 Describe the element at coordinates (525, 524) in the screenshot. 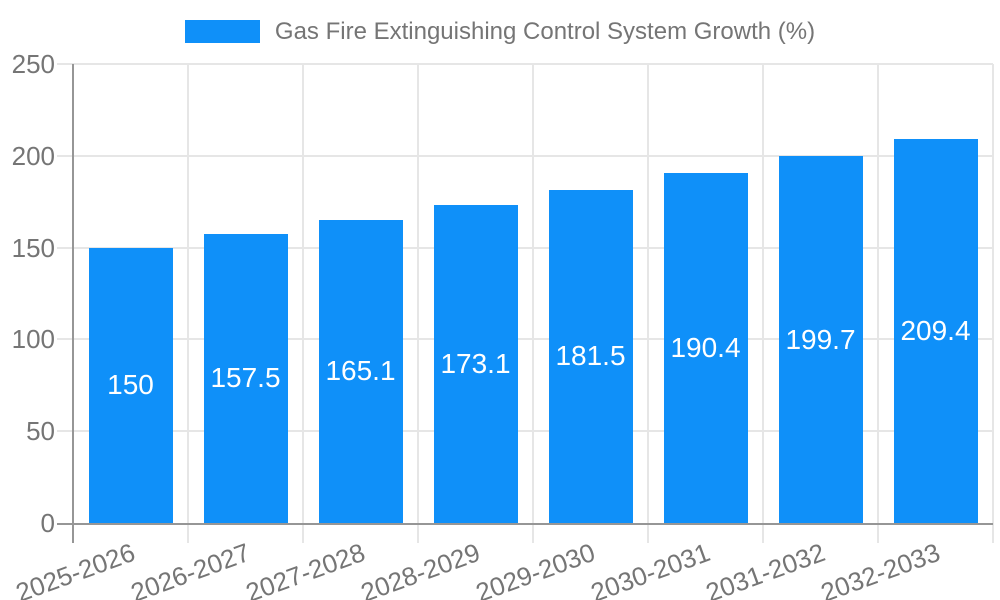

I see `x-axis-baseline` at that location.